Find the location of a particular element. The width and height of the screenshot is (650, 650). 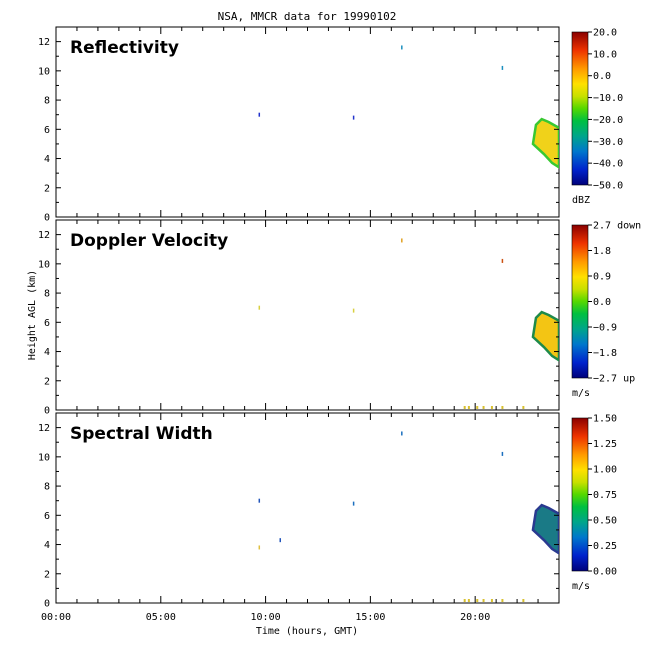

panel-title: Reflectivity is located at coordinates (124, 48).